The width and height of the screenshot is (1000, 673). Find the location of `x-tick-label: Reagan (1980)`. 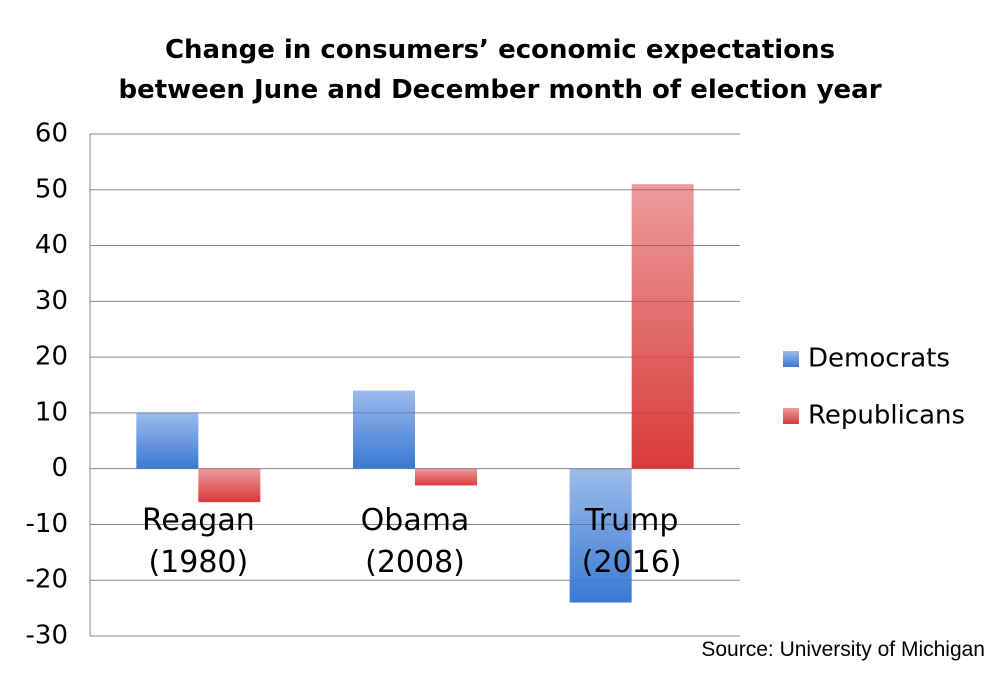

x-tick-label: Reagan (1980) is located at coordinates (198, 541).